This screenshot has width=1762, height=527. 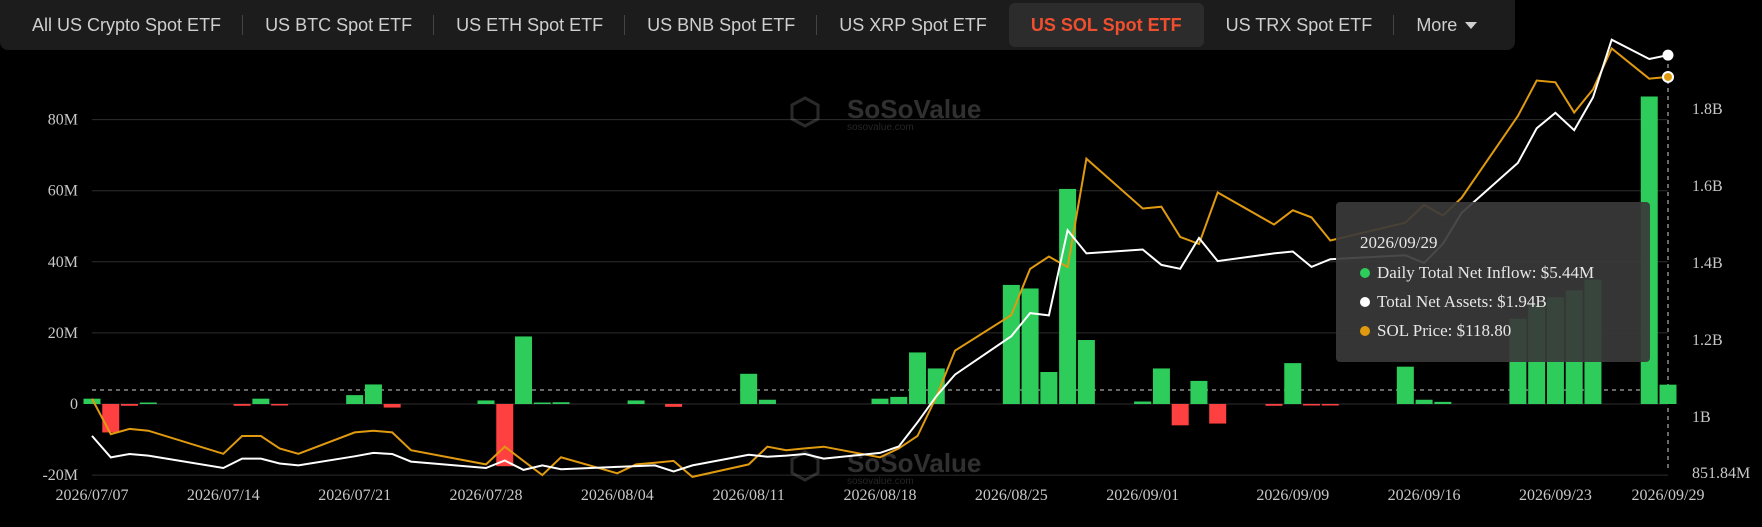 I want to click on tab-label: US TRX Spot ETF, so click(x=1299, y=24).